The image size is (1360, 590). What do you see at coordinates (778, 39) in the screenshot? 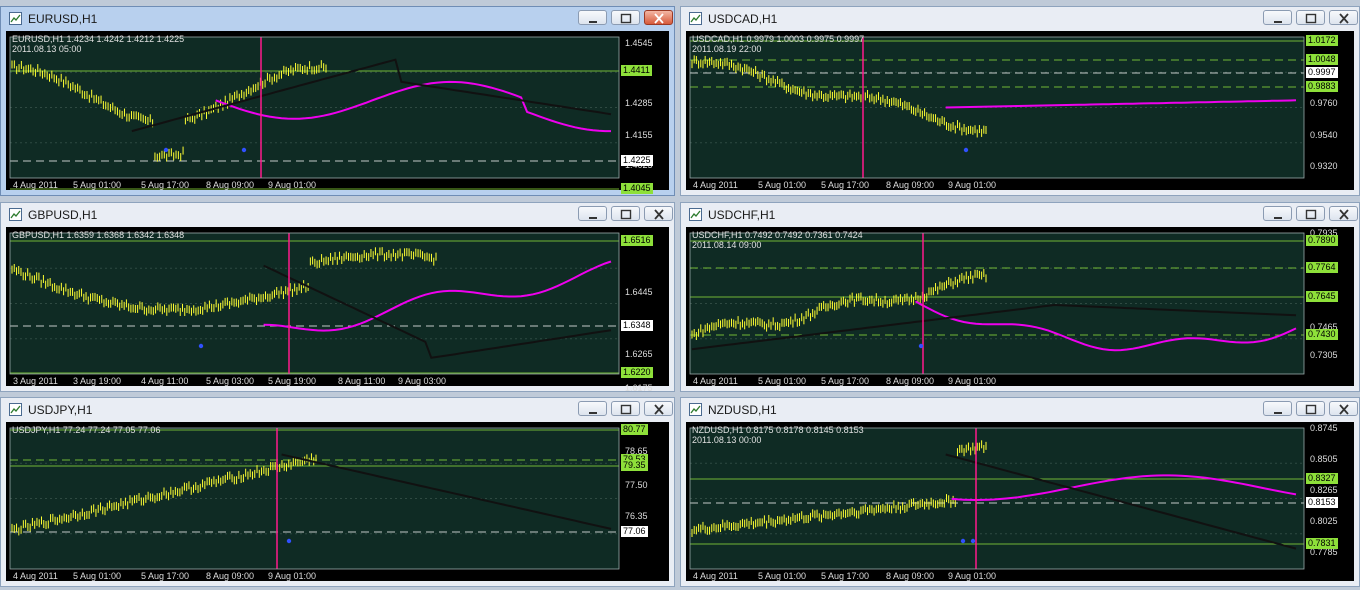
I see `ohlc-values: USDCAD,H1 0.9979 1.0003 0.9975 0.9997` at bounding box center [778, 39].